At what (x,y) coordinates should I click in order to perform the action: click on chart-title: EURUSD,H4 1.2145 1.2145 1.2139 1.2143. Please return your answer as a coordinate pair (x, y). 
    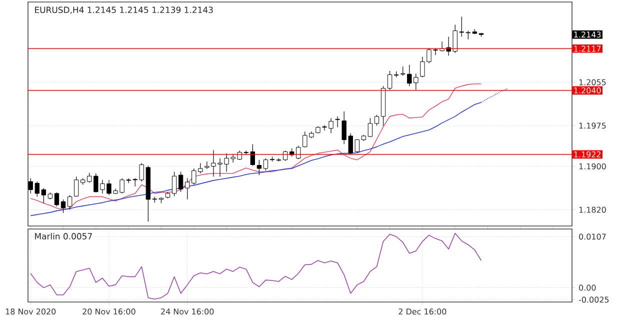
    Looking at the image, I should click on (124, 10).